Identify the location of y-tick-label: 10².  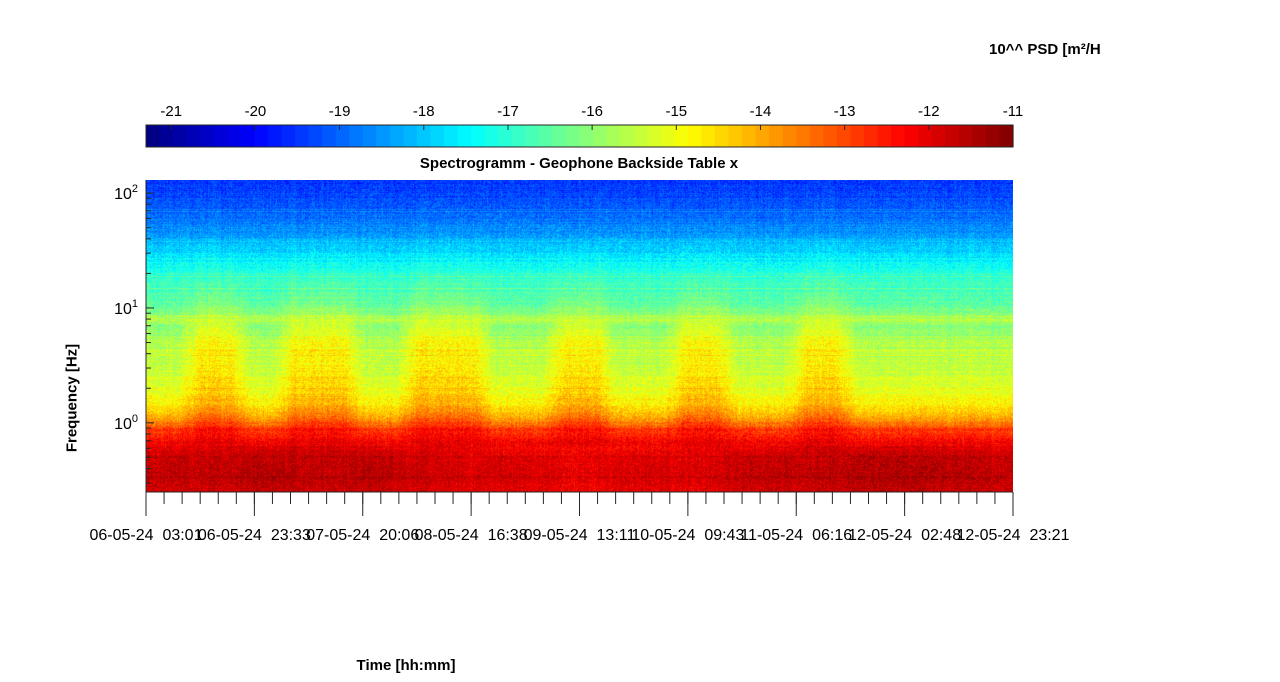
(126, 193).